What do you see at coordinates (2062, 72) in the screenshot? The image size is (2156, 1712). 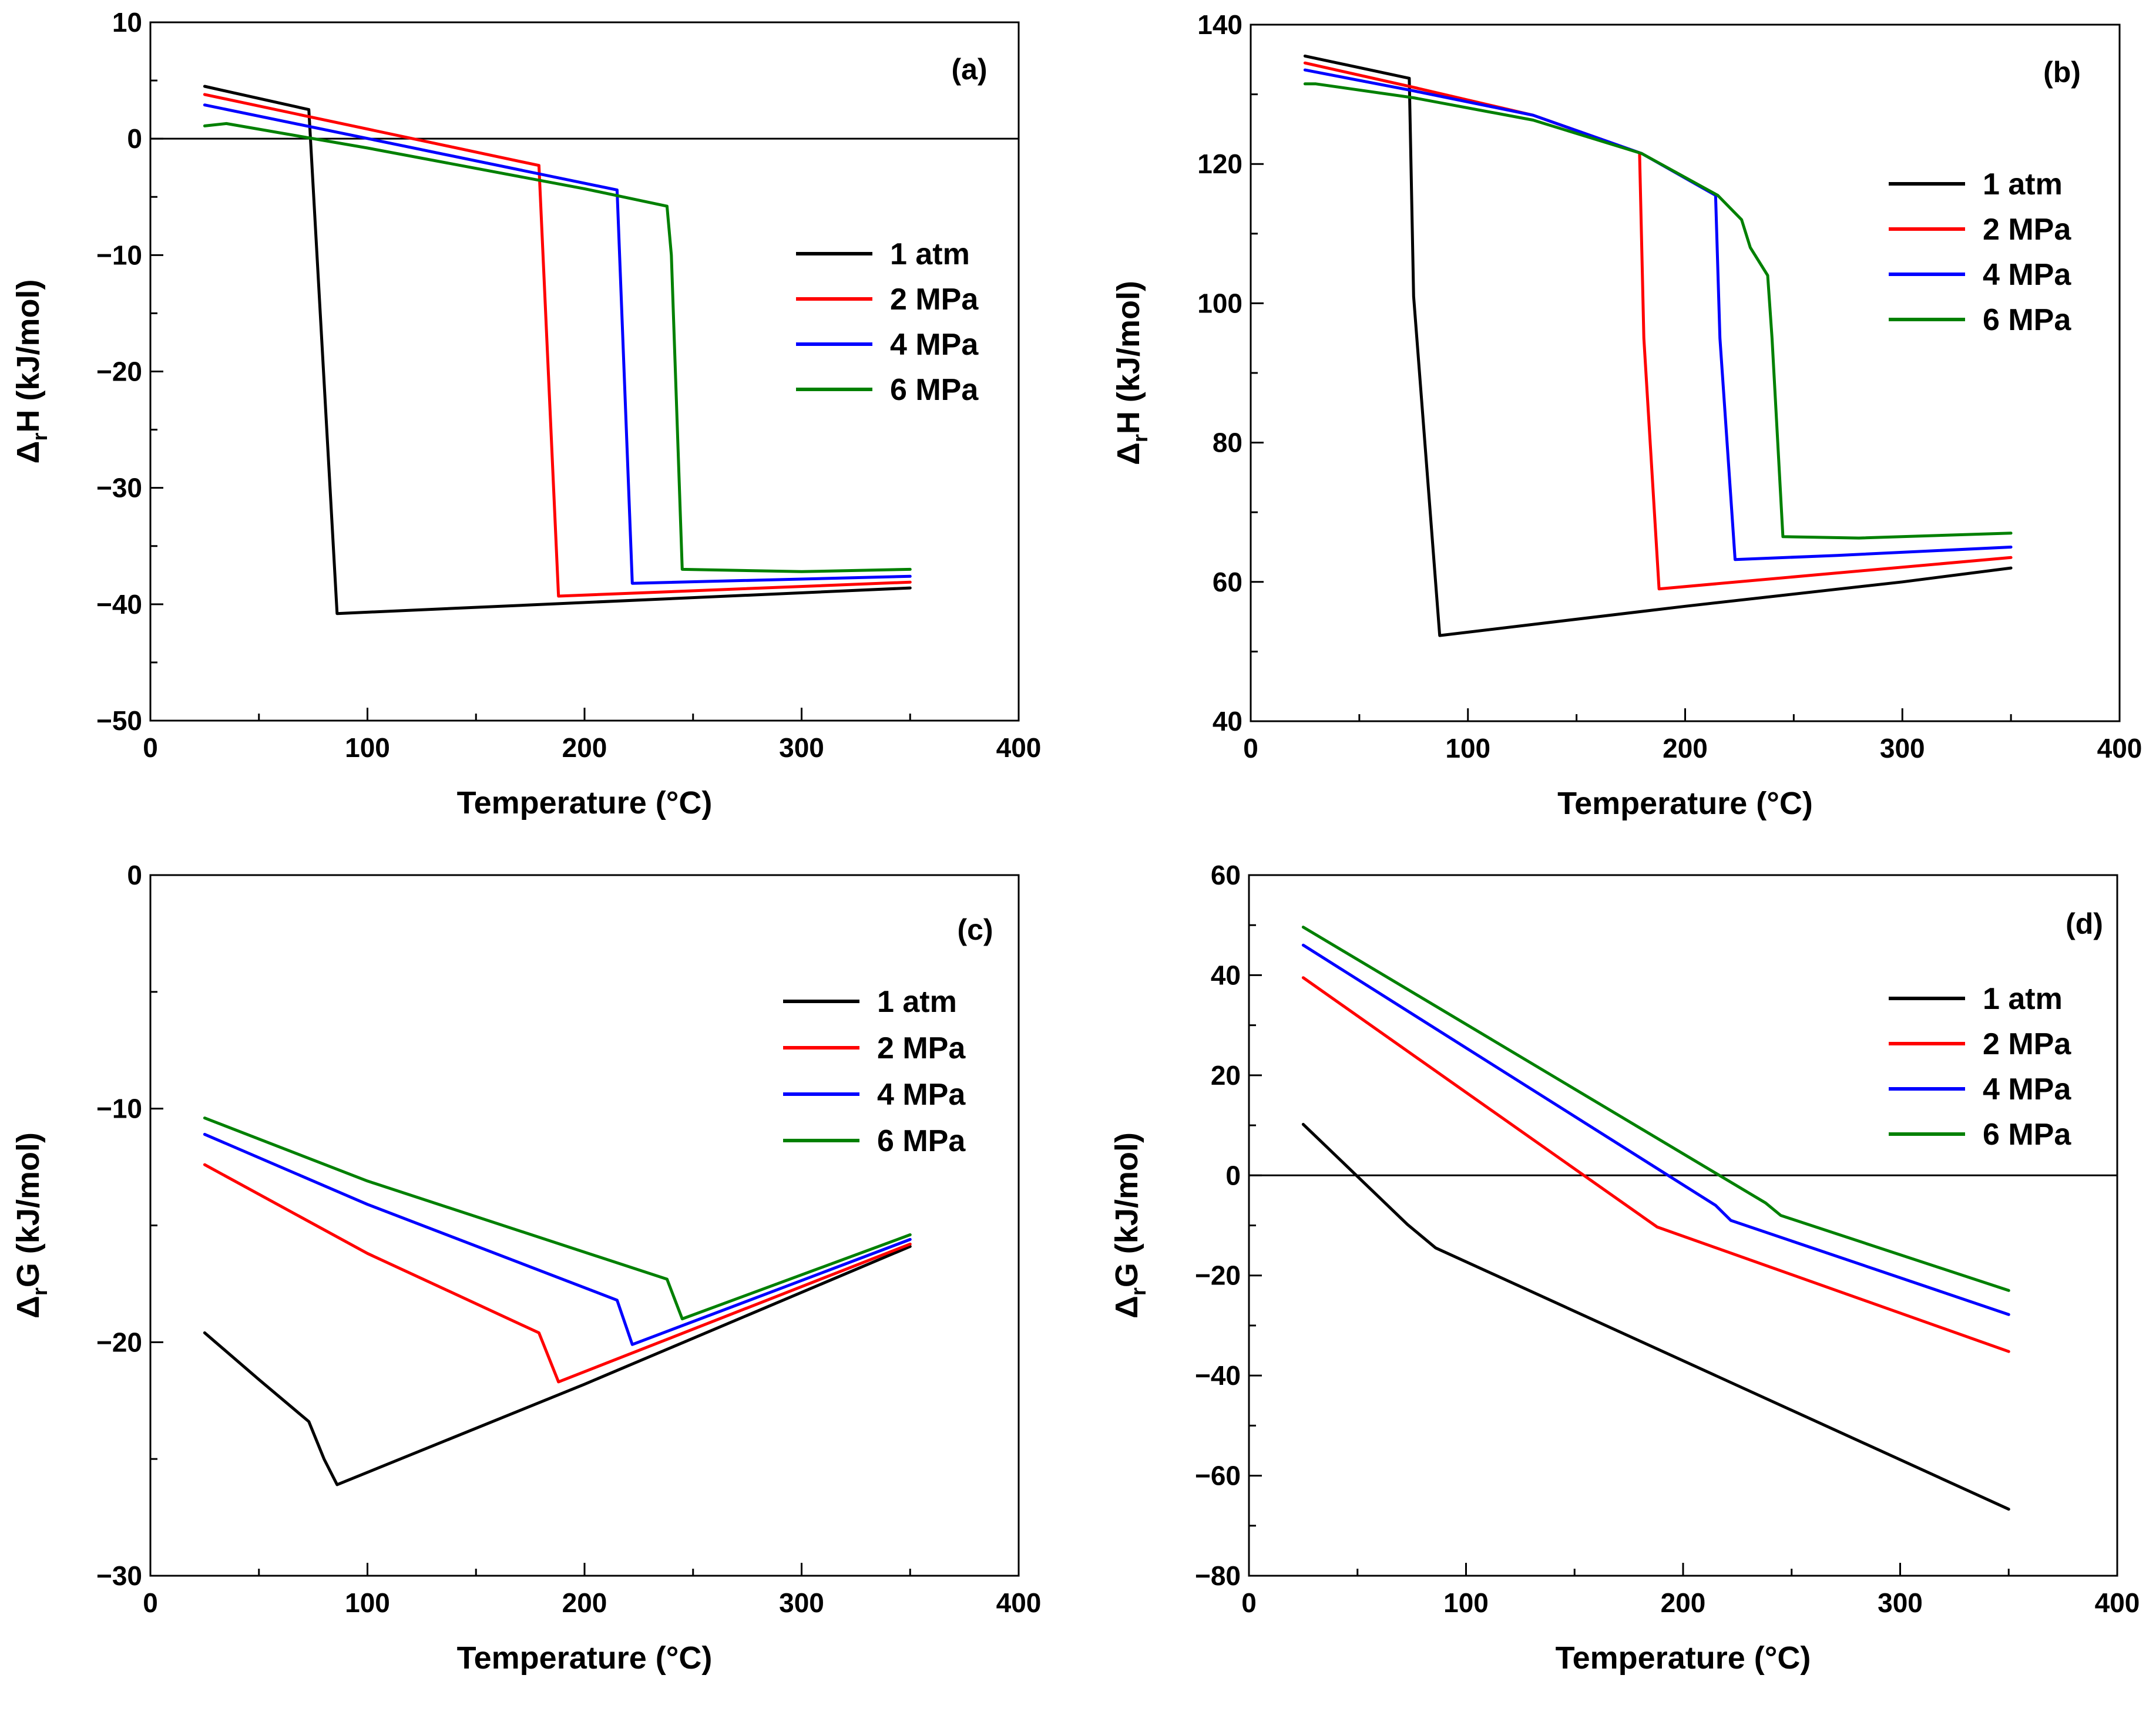 I see `panel-label: (b)` at bounding box center [2062, 72].